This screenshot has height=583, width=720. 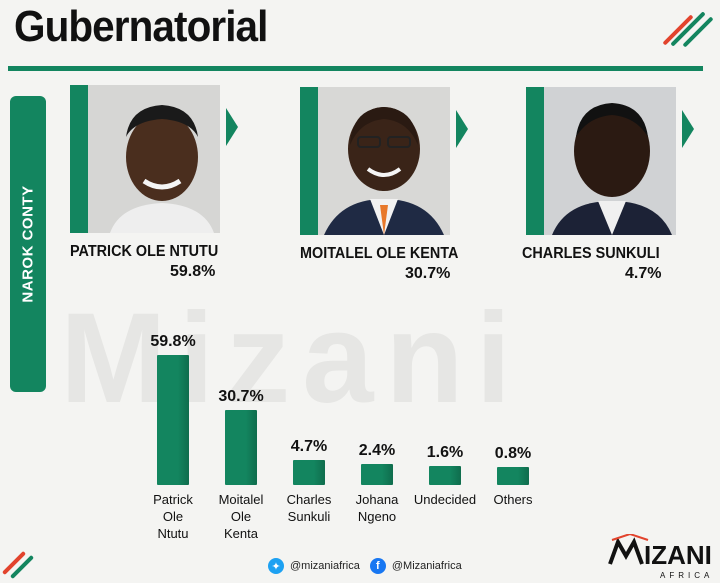 I want to click on decorative-stripes-top, so click(x=687, y=31).